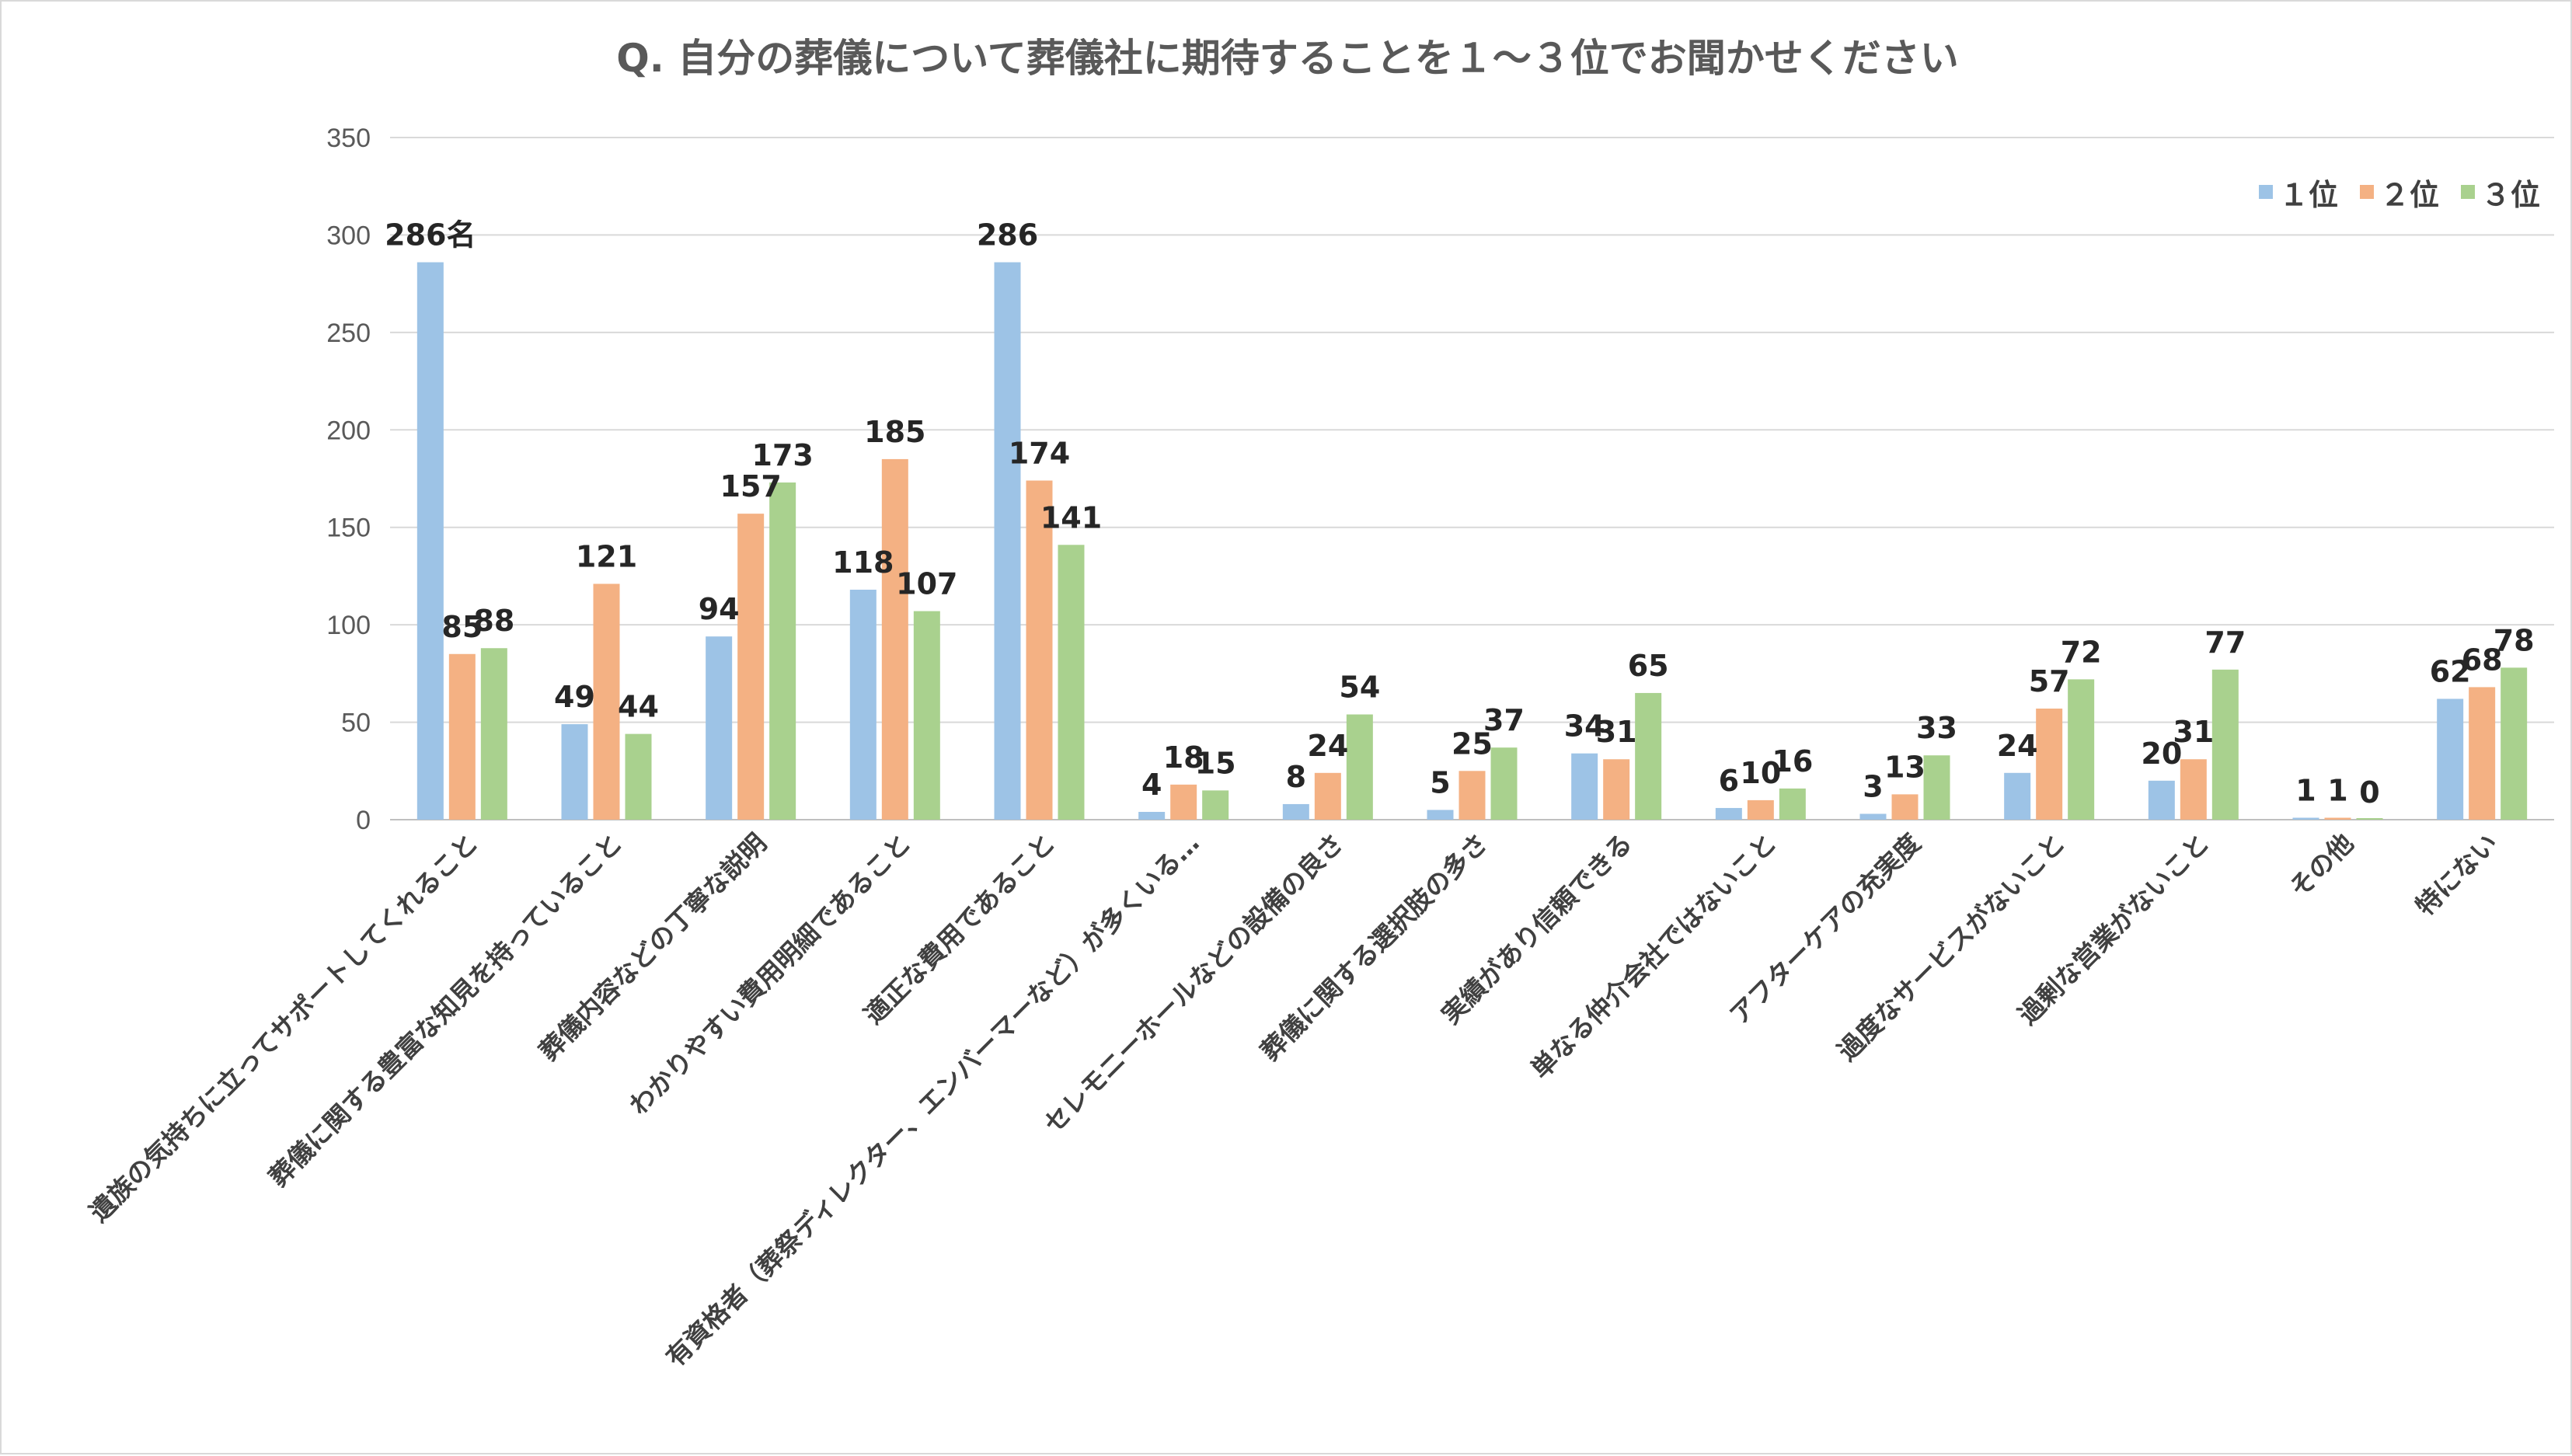  I want to click on data-label: 44, so click(639, 707).